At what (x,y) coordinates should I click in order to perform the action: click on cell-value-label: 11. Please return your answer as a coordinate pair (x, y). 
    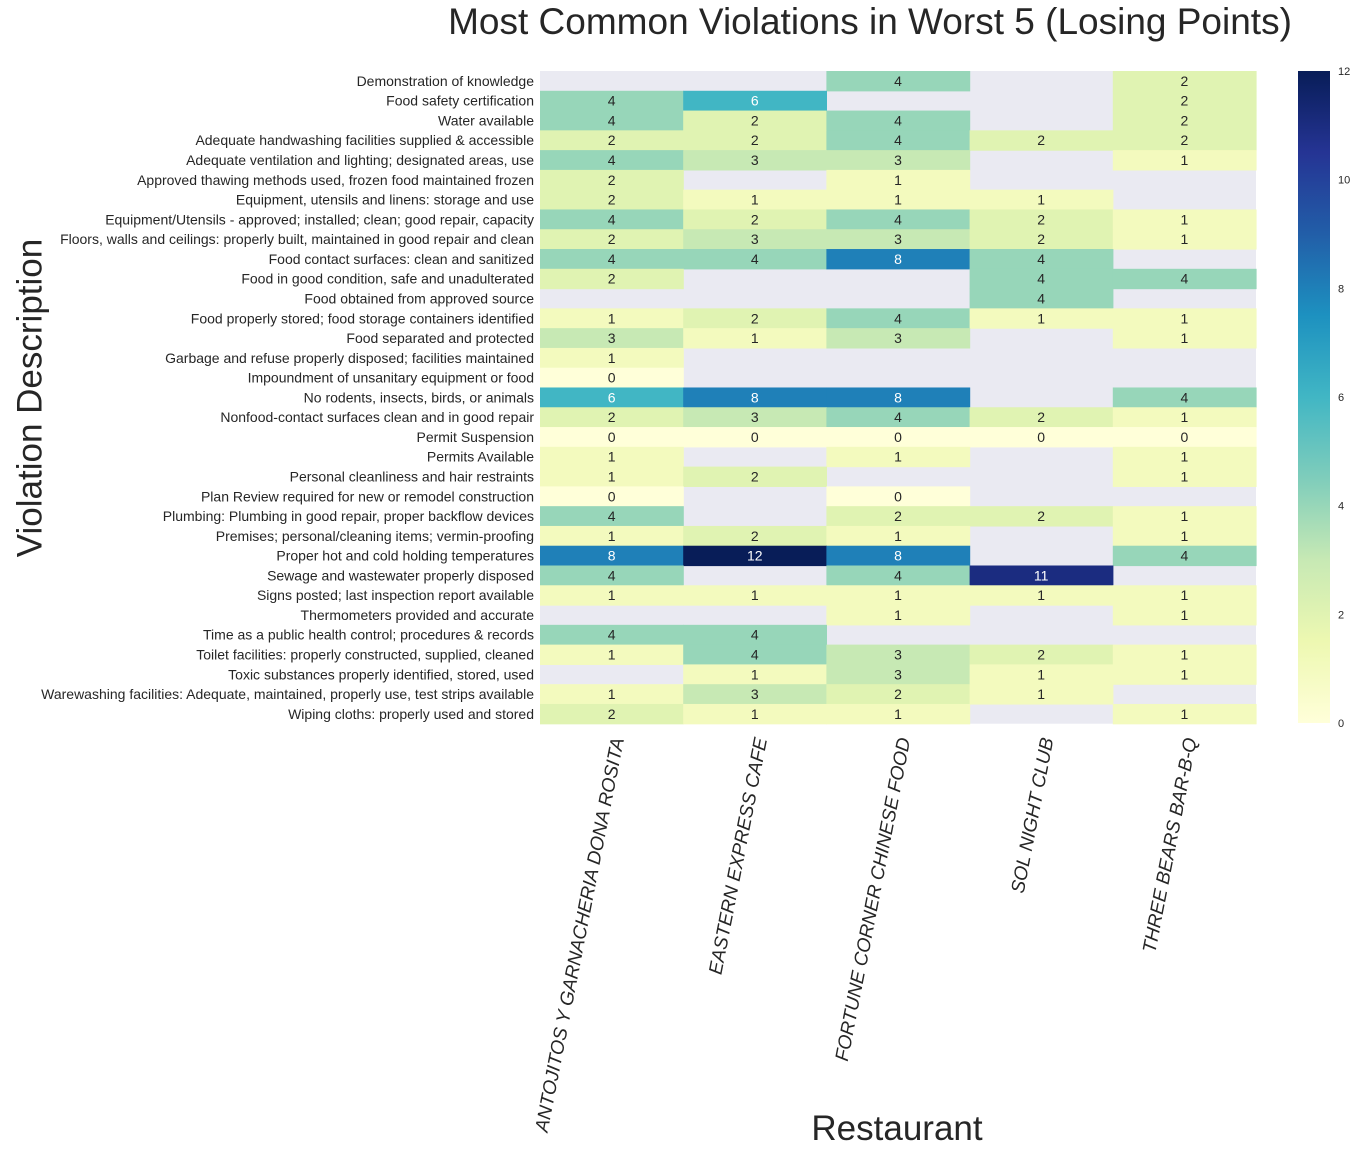
    Looking at the image, I should click on (1041, 575).